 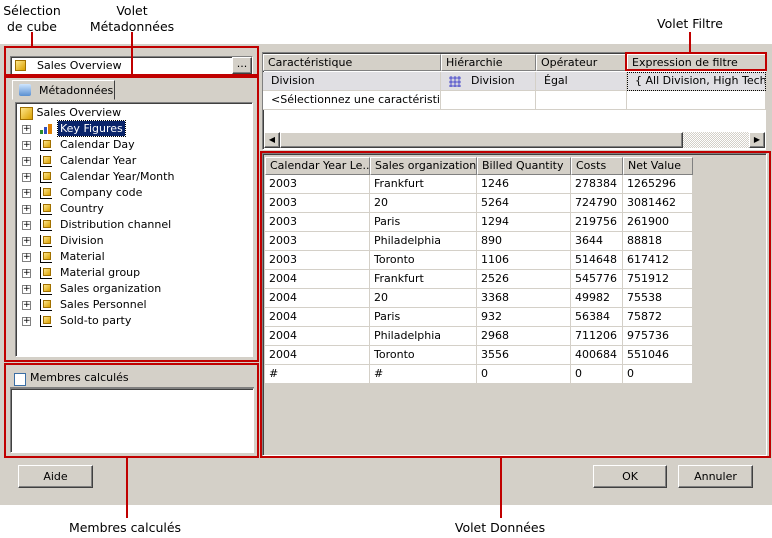 What do you see at coordinates (63, 90) in the screenshot?
I see `tab-metadata: Métadonnées` at bounding box center [63, 90].